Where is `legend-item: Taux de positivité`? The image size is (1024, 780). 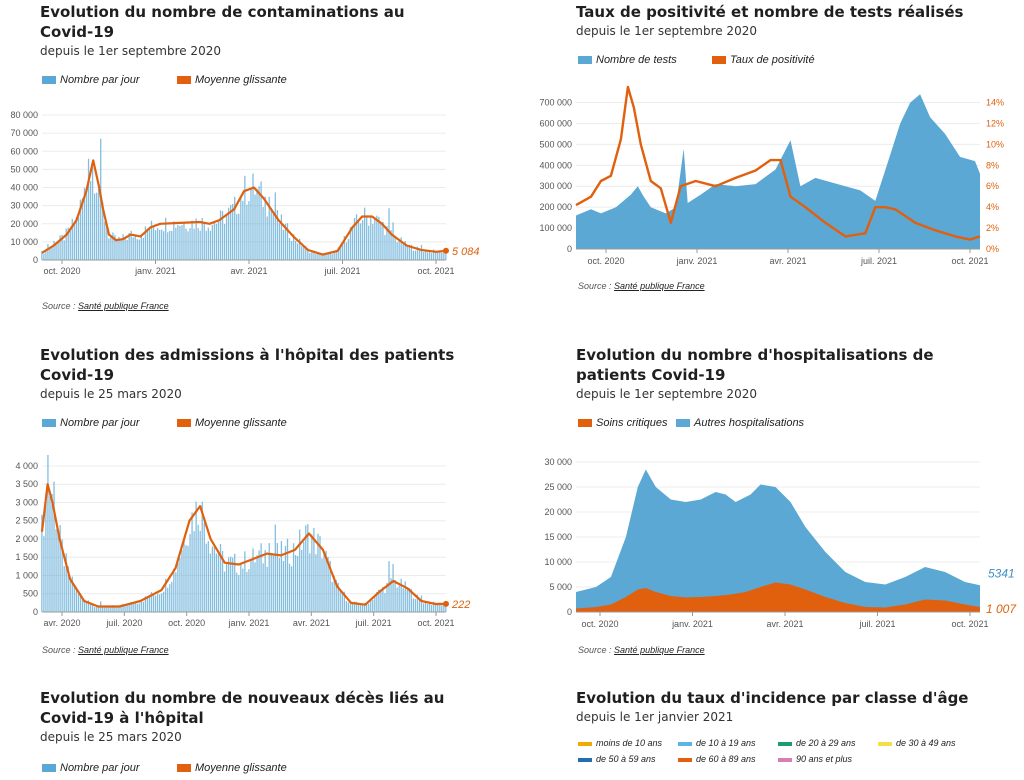
legend-item: Taux de positivité is located at coordinates (763, 60).